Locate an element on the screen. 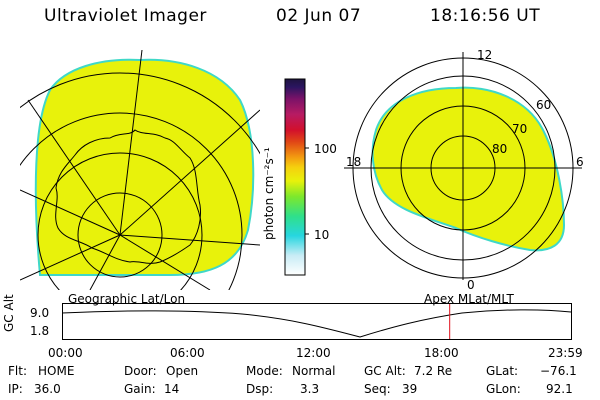 The width and height of the screenshot is (600, 400). ip-label: IP: is located at coordinates (15, 389).